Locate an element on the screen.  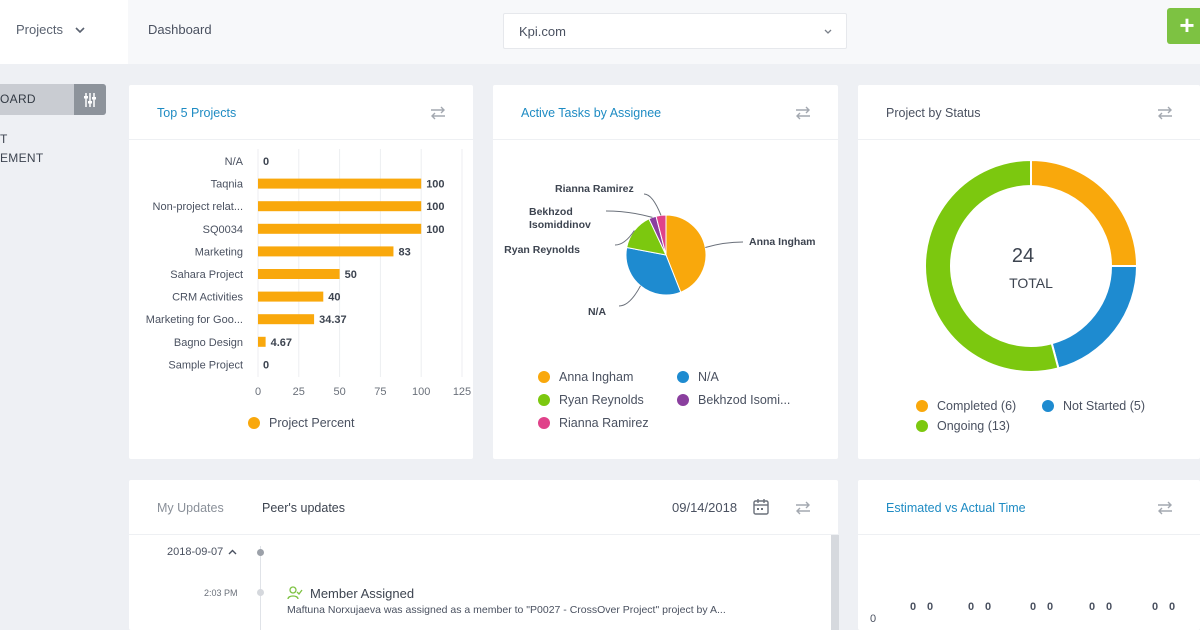
x-tick-label: 0 is located at coordinates (258, 392).